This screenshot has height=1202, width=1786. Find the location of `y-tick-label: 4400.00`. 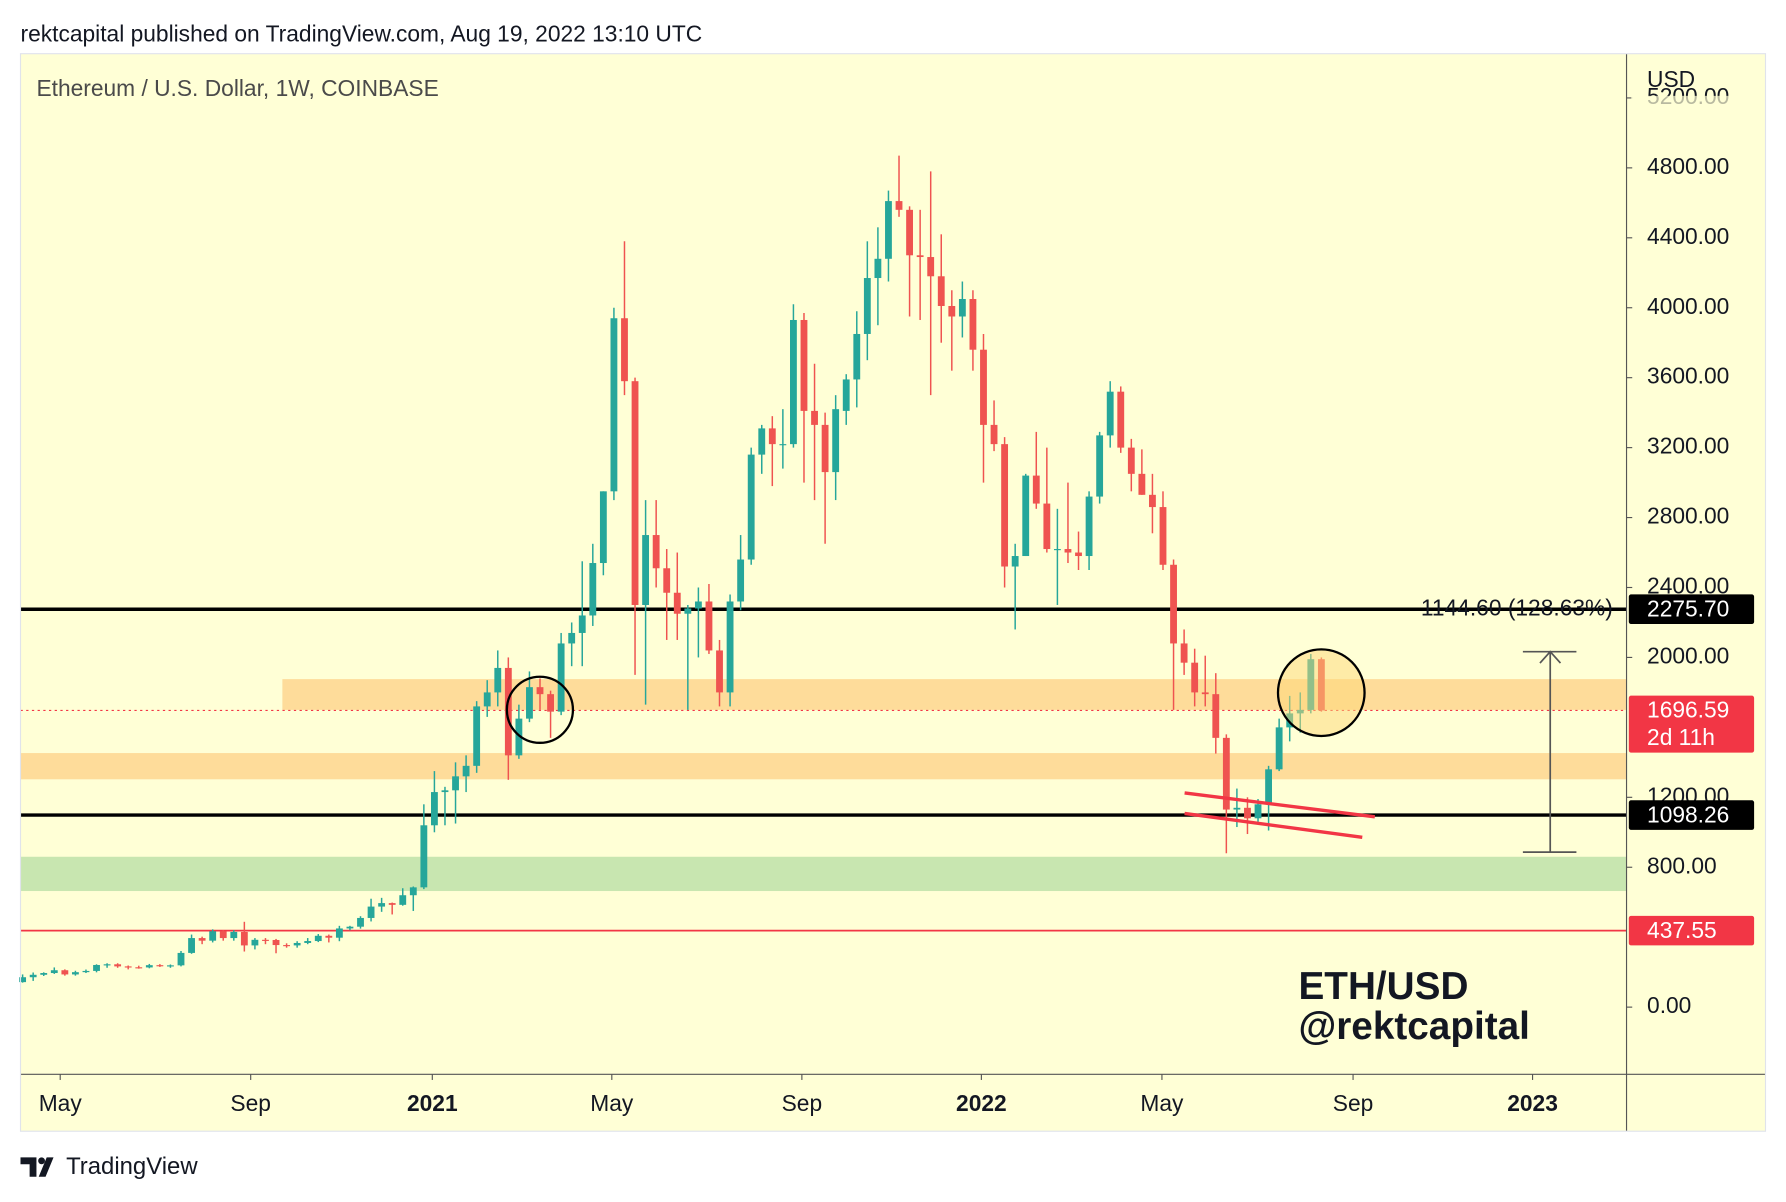

y-tick-label: 4400.00 is located at coordinates (1688, 236).